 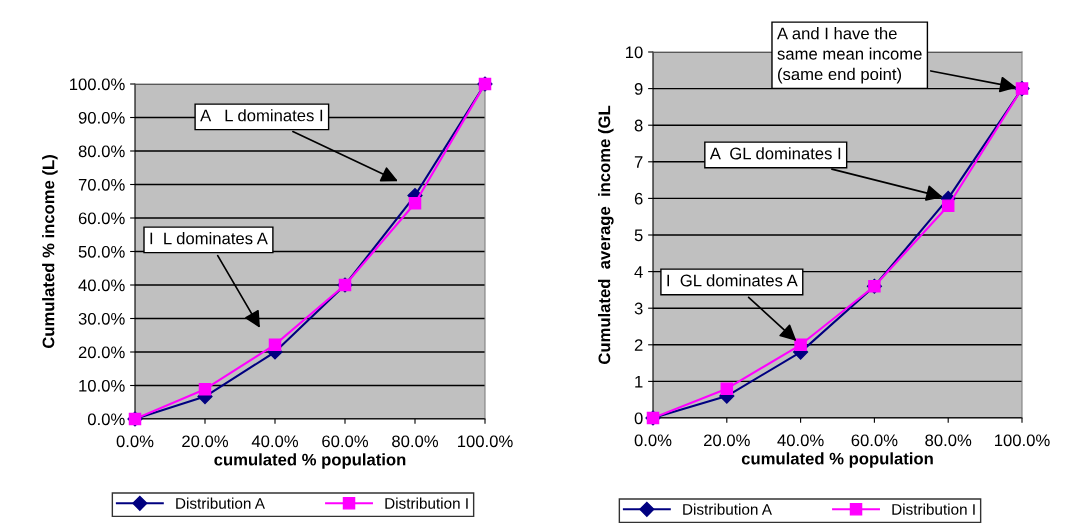 I want to click on y-tick-label: 0, so click(x=638, y=418).